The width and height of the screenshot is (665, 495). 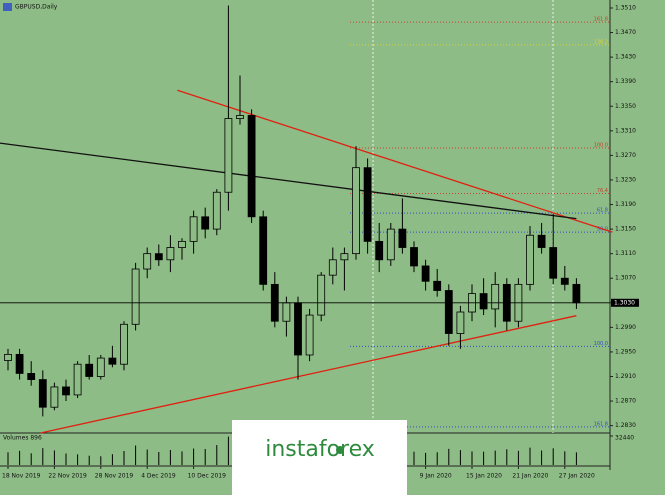 I want to click on x-tick-label: 22 Nov 2019, so click(x=67, y=476).